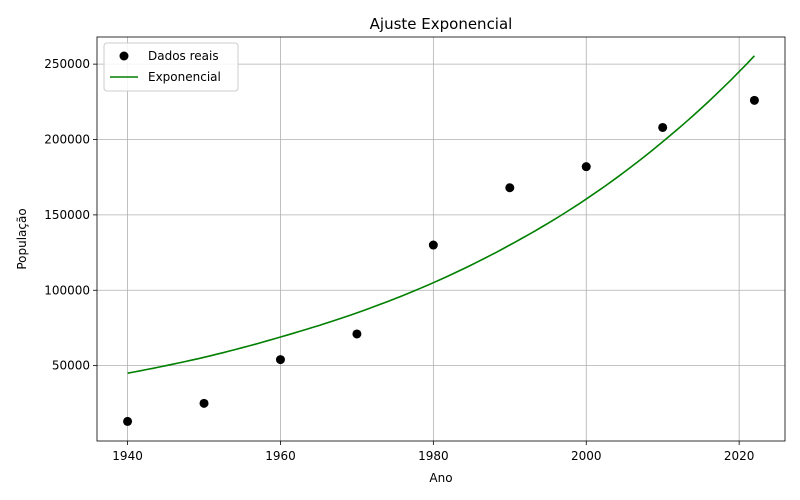  I want to click on x-tick-label: 1960, so click(280, 456).